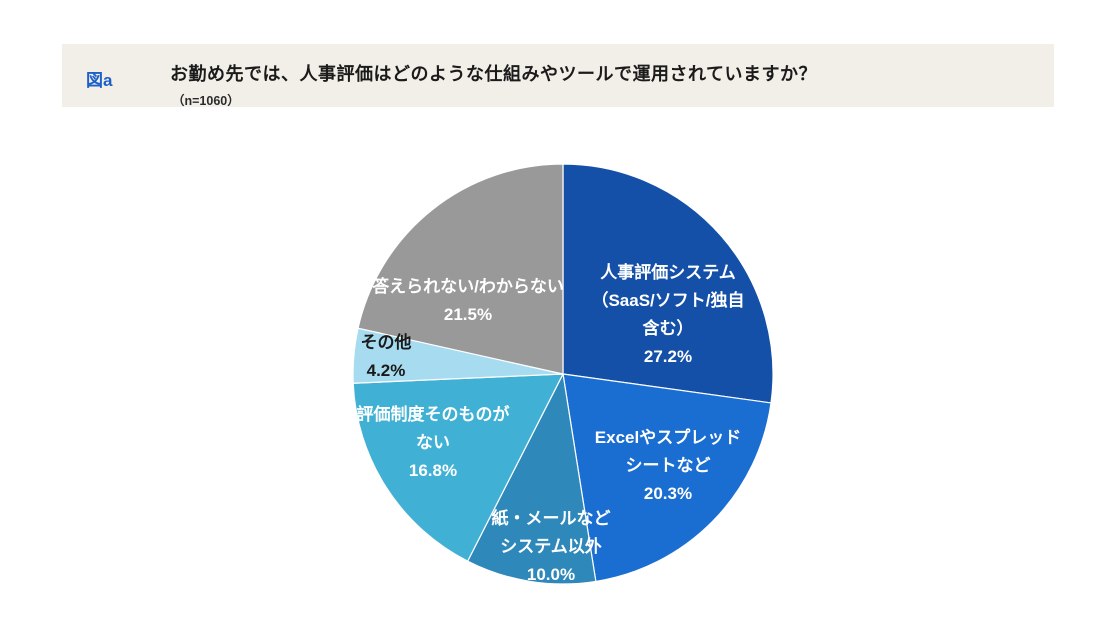 The image size is (1117, 628). What do you see at coordinates (493, 74) in the screenshot?
I see `chart-title: お勤め先では、人事評価はどのような仕組みやツールで運用されていますか？` at bounding box center [493, 74].